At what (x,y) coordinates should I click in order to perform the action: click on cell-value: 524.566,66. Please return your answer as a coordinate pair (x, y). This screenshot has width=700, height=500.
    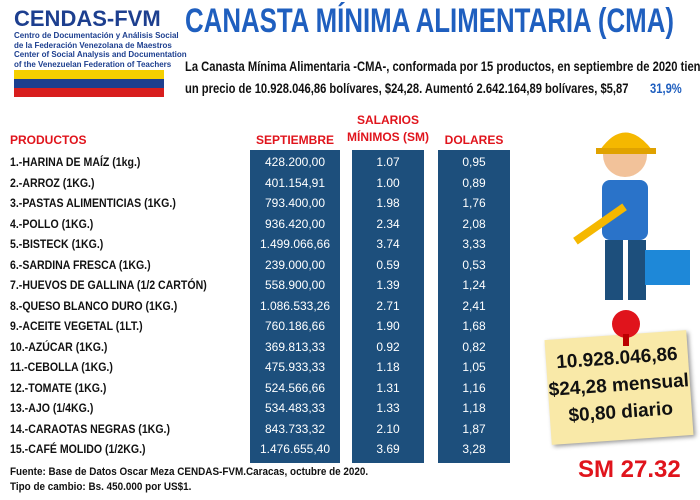
    Looking at the image, I should click on (295, 387).